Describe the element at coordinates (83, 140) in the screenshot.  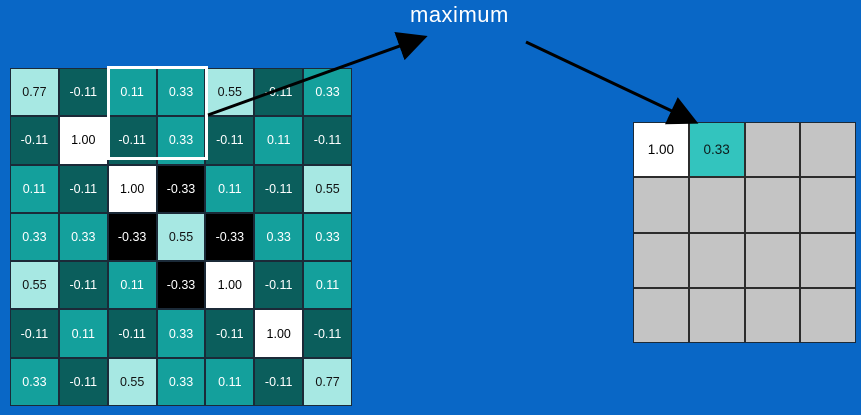
I see `input-cell-r1-c1: 1.00` at that location.